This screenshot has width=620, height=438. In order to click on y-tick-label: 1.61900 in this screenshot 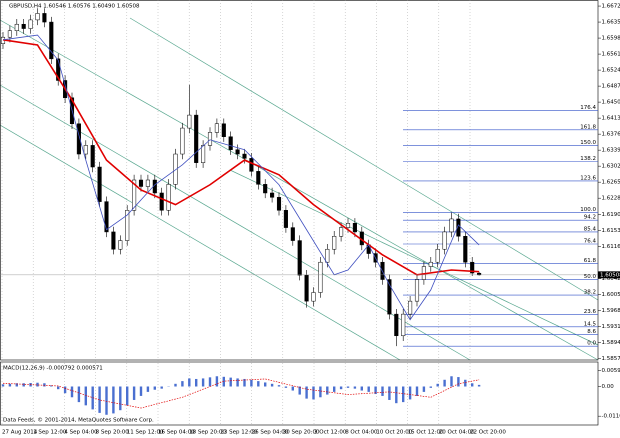, I will do `click(611, 215)`.